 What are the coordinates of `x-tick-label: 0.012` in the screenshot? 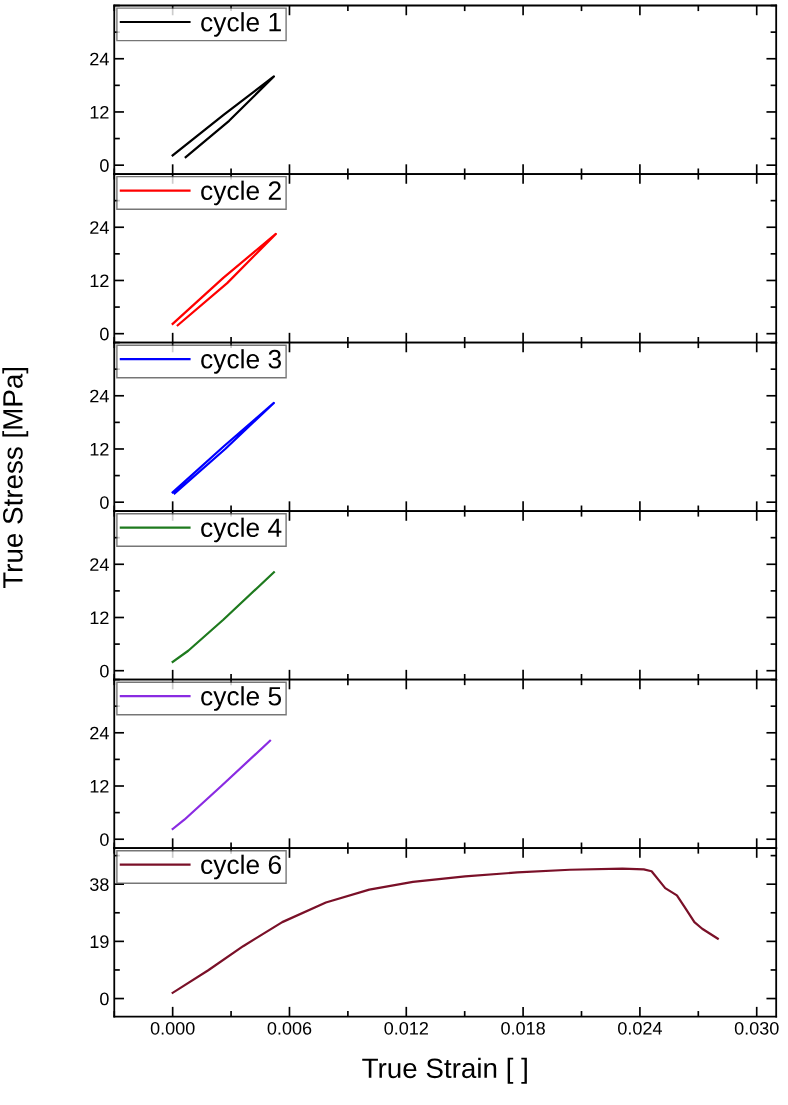 It's located at (406, 1028).